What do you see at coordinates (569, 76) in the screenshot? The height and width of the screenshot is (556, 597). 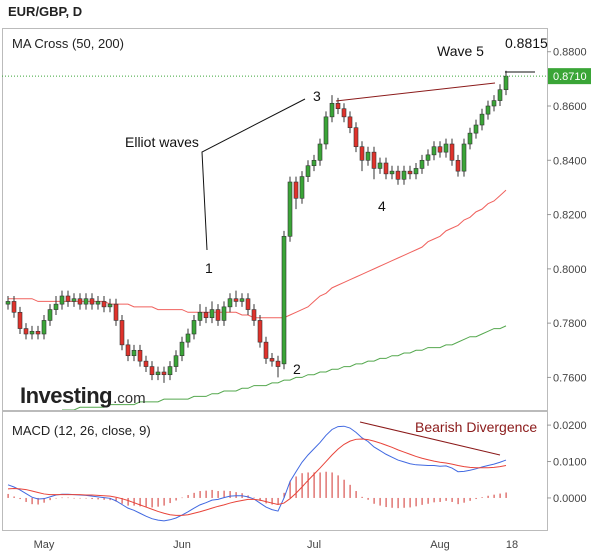 I see `last-price-box` at bounding box center [569, 76].